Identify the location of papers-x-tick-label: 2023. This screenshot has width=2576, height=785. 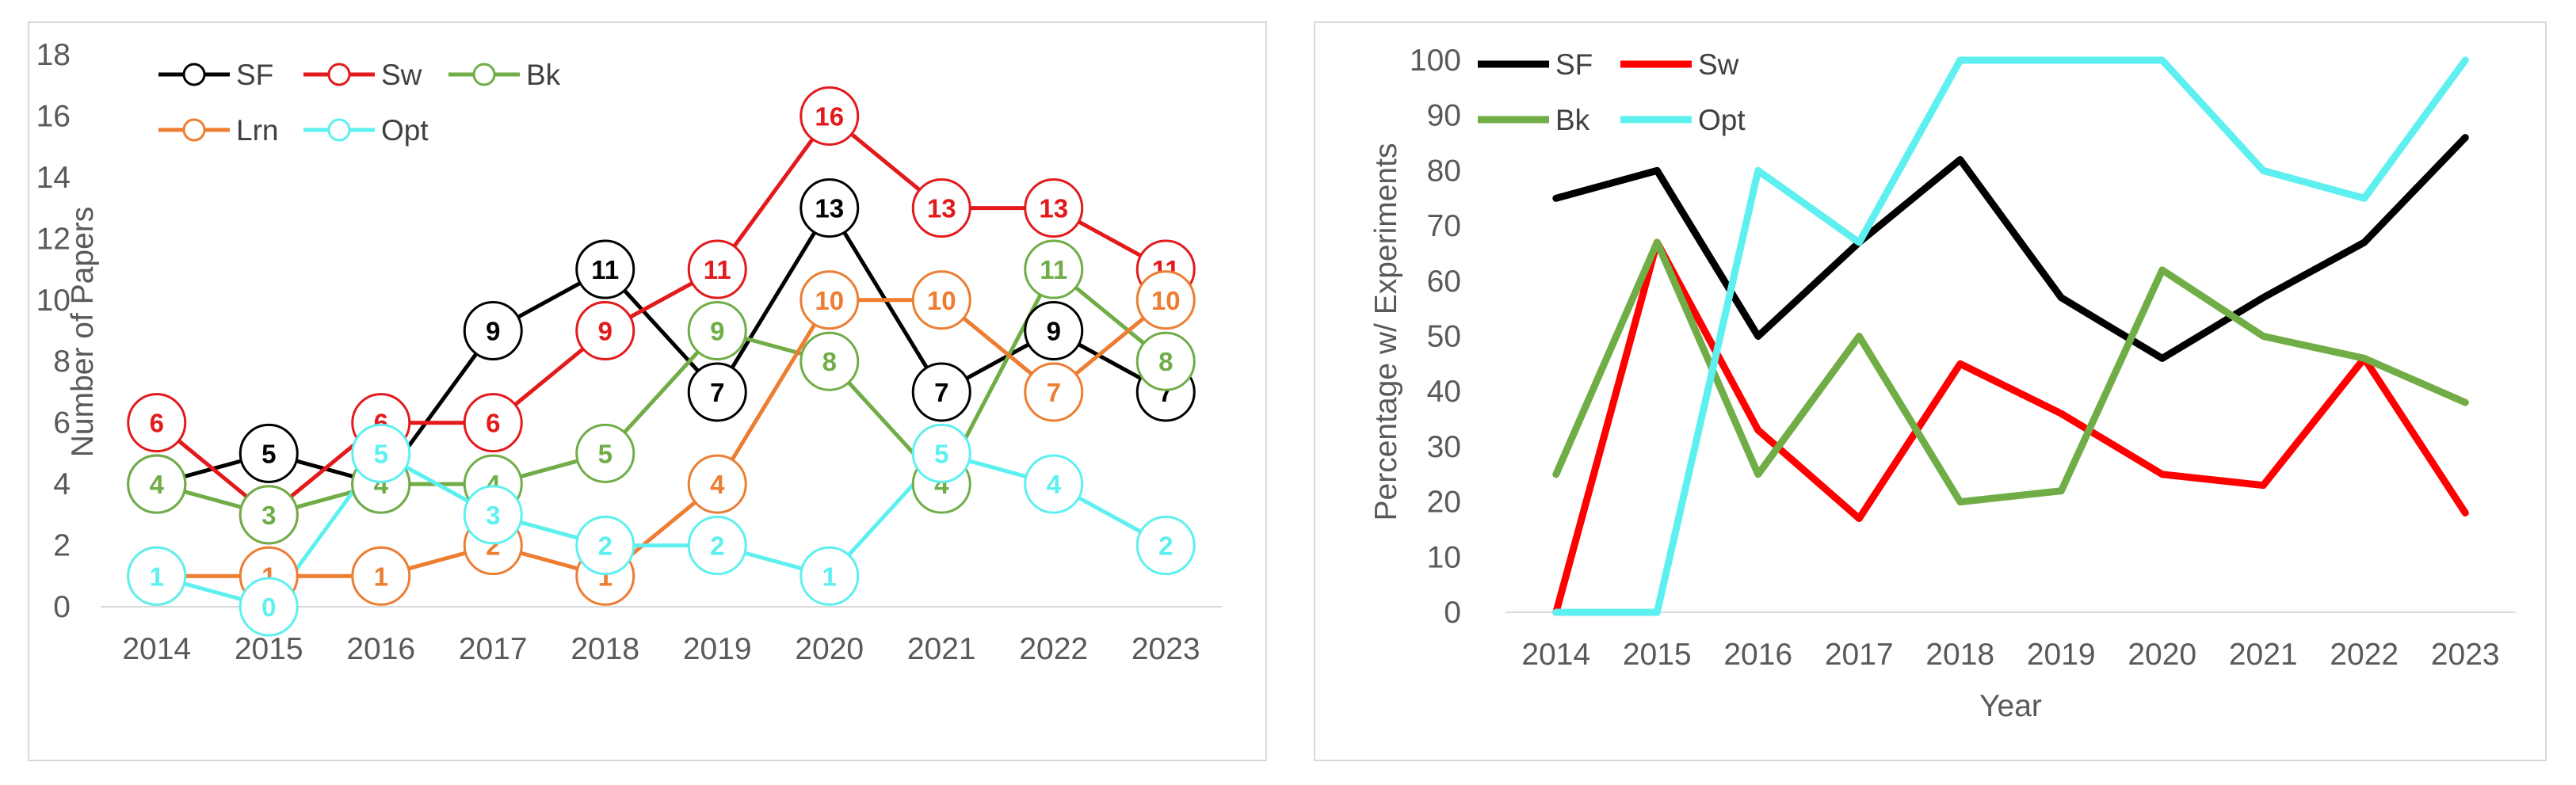
(1166, 649).